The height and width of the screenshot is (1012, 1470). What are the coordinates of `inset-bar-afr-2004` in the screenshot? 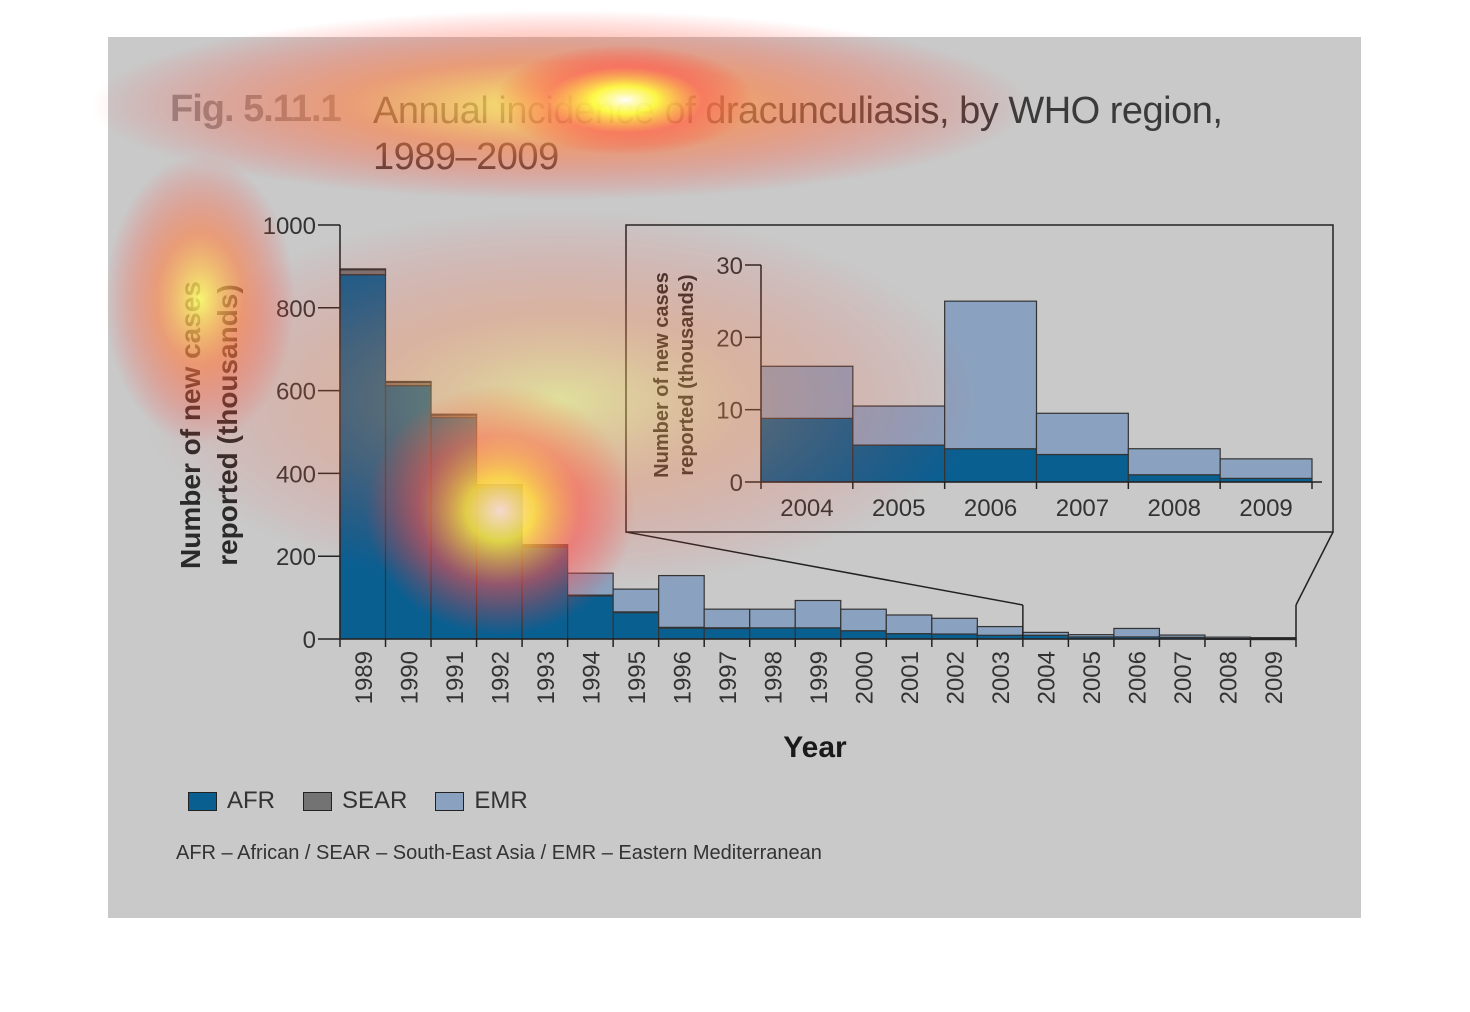 It's located at (807, 450).